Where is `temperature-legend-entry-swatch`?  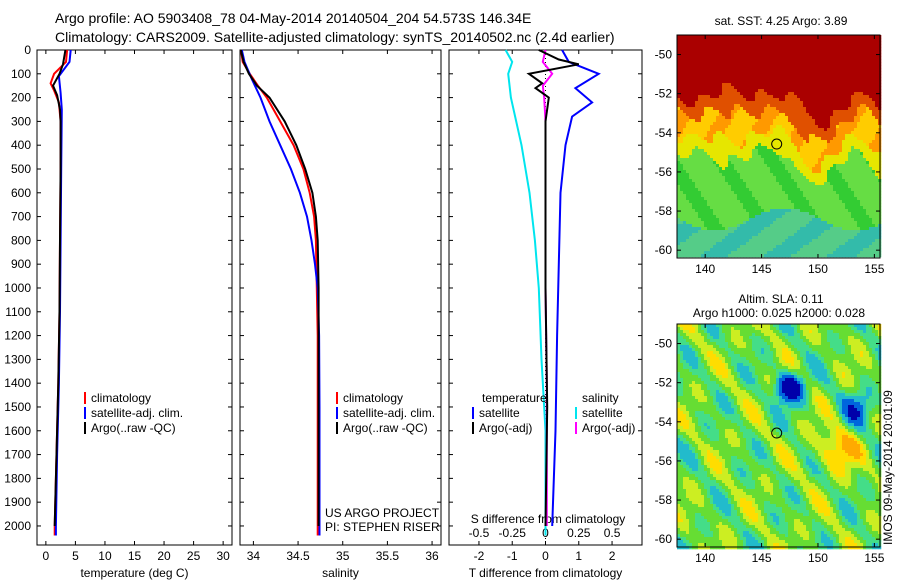
temperature-legend-entry-swatch is located at coordinates (85, 428).